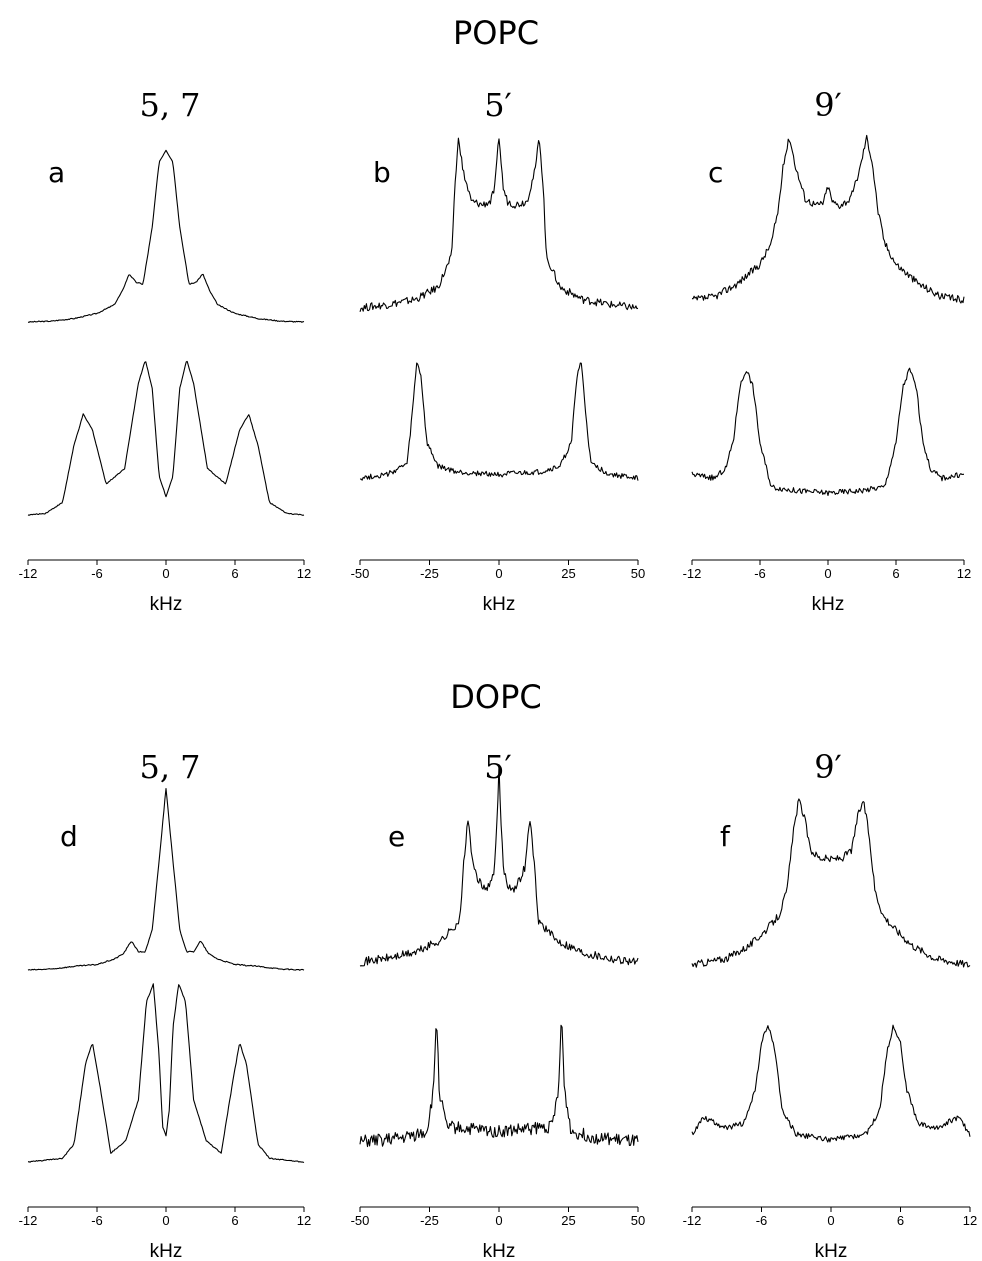 This screenshot has height=1261, width=982. I want to click on panel-letter-e: e, so click(396, 836).